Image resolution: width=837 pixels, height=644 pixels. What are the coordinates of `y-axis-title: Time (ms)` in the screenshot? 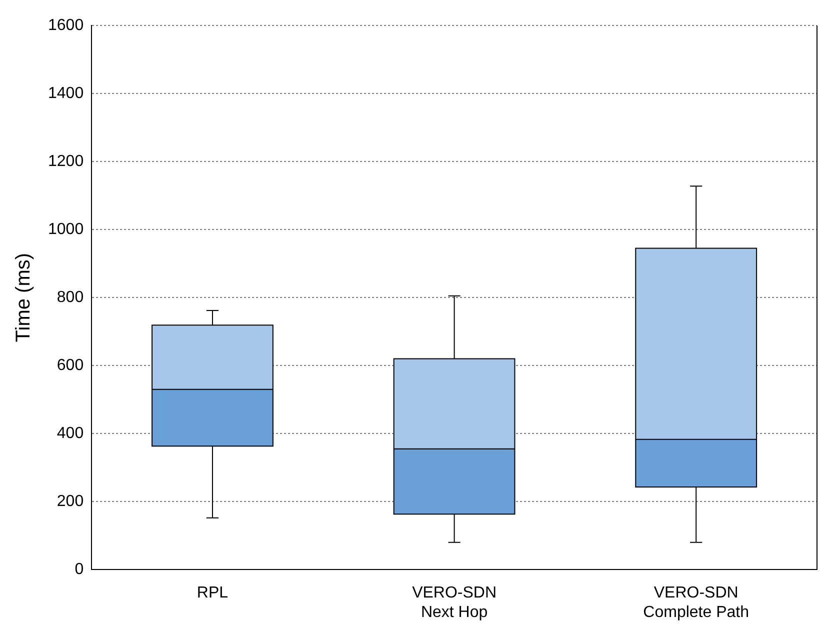 It's located at (23, 297).